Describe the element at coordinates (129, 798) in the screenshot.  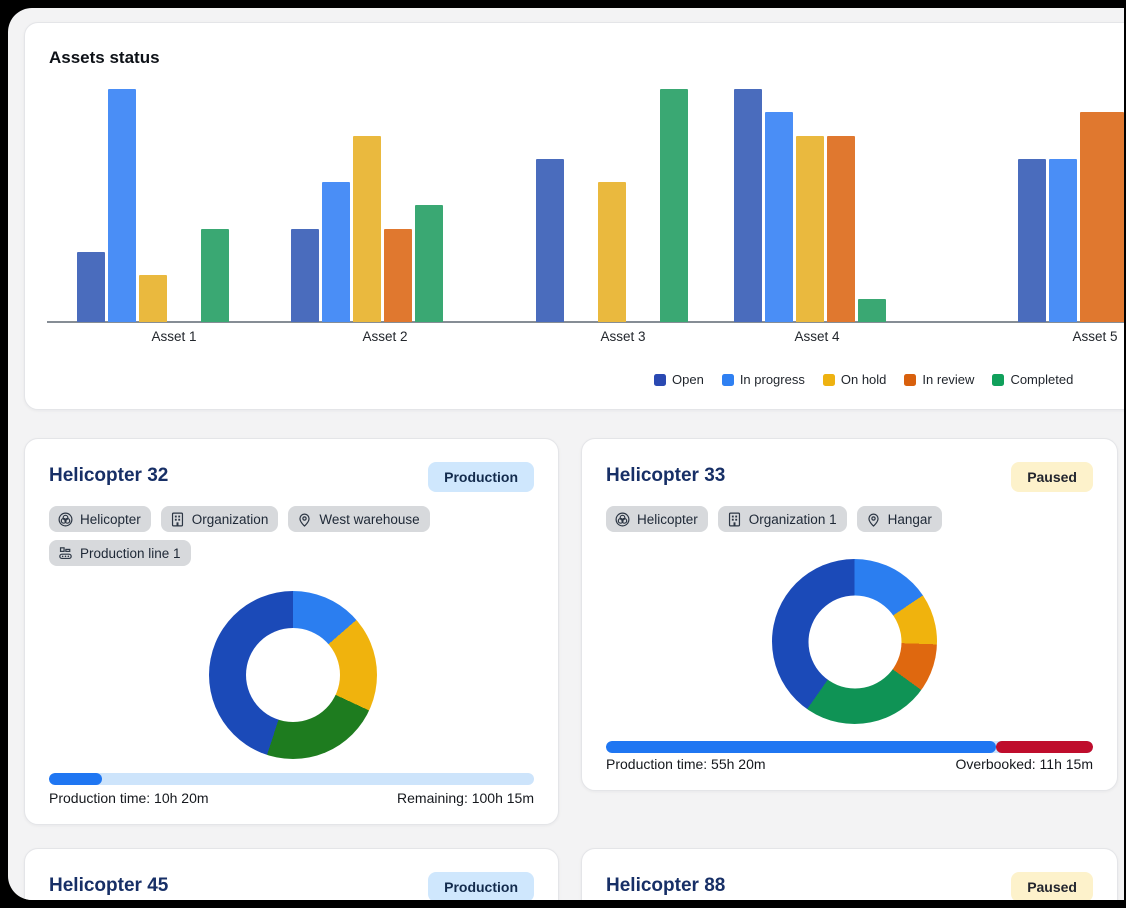
I see `production-time-text: Production time: 10h 20m` at that location.